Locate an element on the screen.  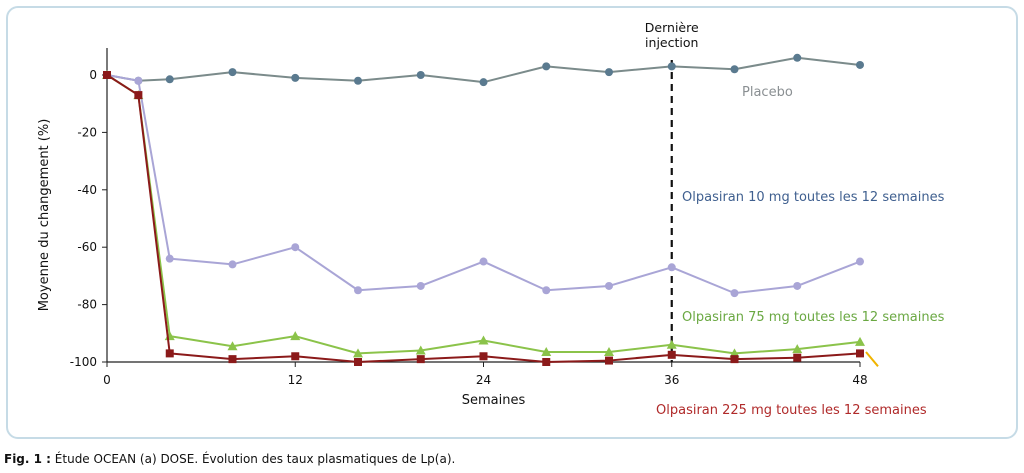
series-label-1: Olpasiran 10 mg toutes les 12 semaines is located at coordinates (813, 197).